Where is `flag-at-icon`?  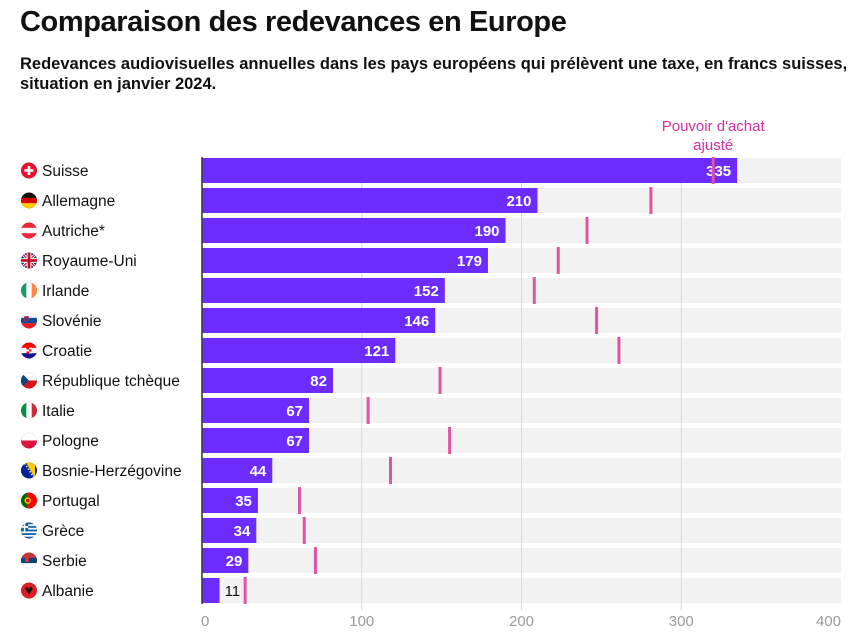 flag-at-icon is located at coordinates (29, 230).